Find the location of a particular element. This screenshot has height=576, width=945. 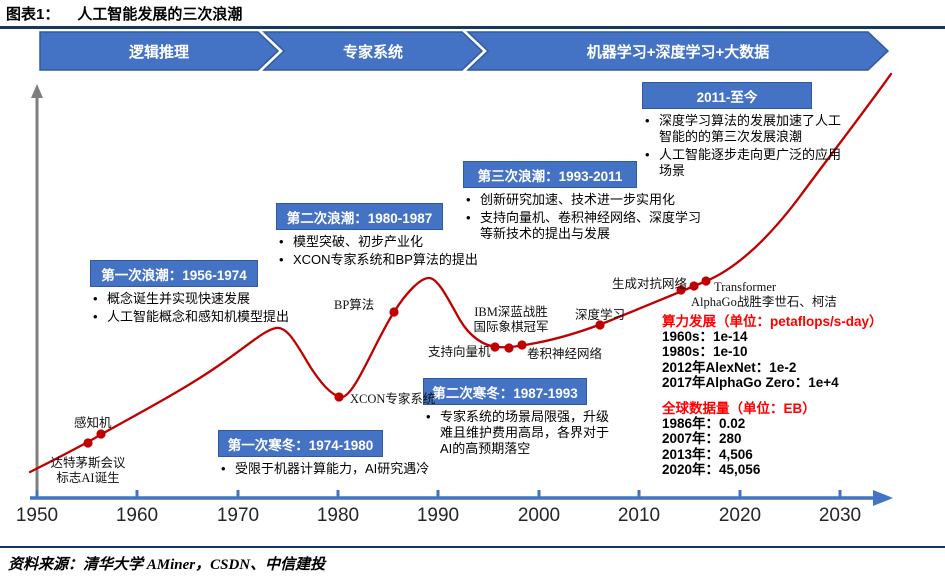

stats-compute-line: 1980s：1e-10 is located at coordinates (705, 352).